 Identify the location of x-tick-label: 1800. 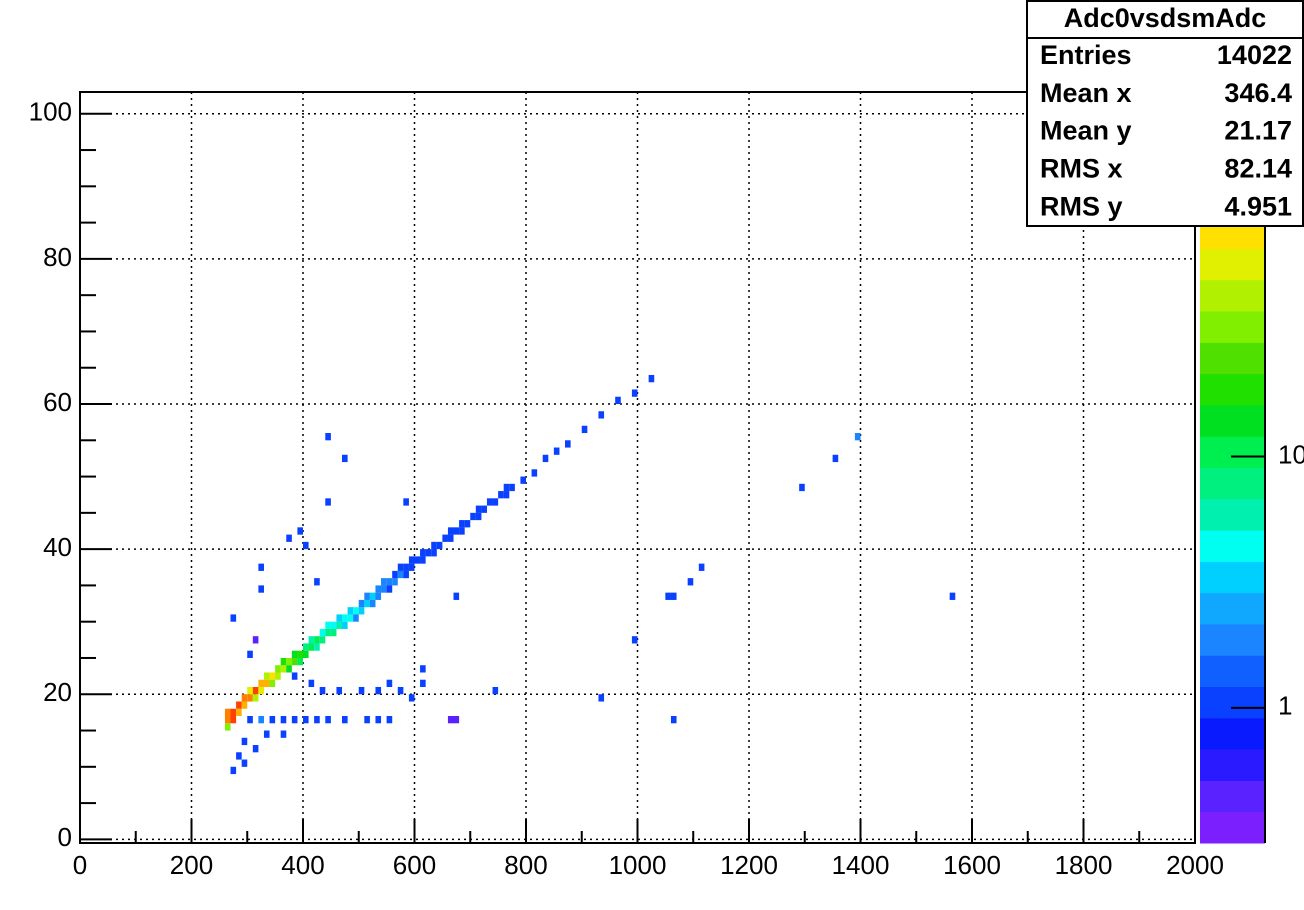
(1084, 865).